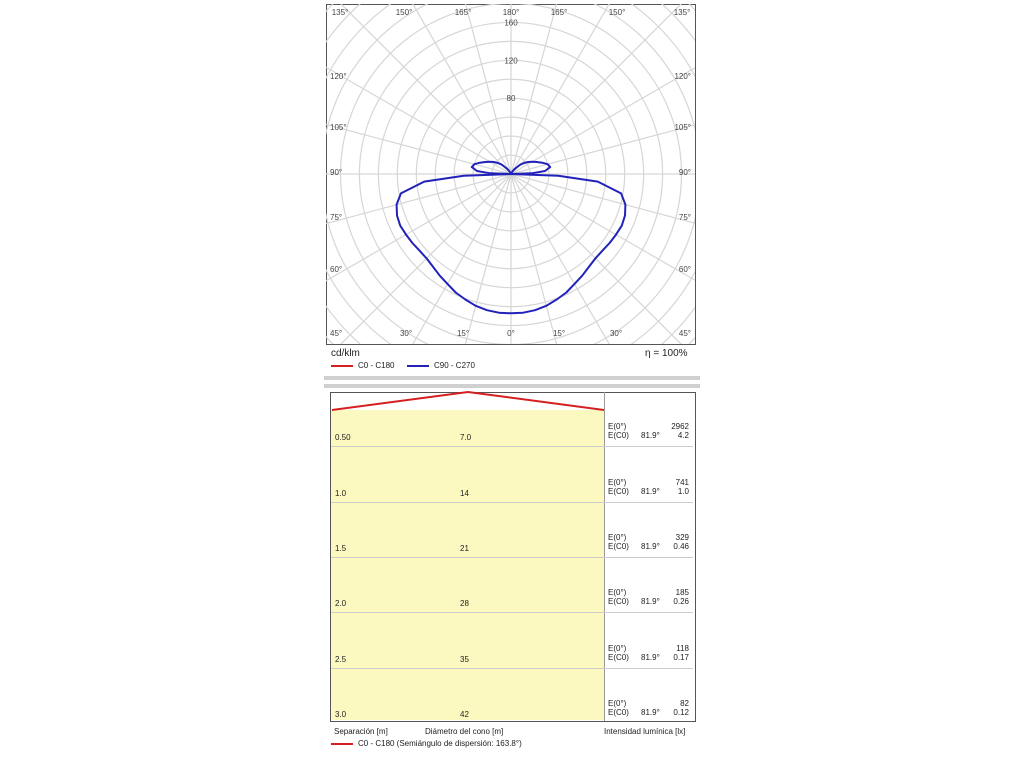  Describe the element at coordinates (511, 60) in the screenshot. I see `radial-tick-label: 120` at that location.